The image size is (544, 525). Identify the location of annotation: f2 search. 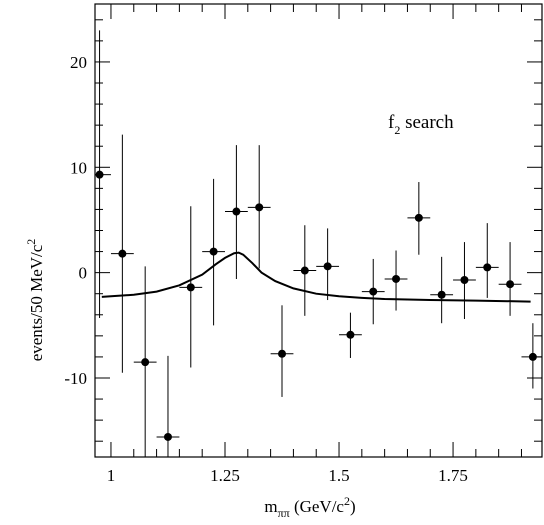
(421, 124).